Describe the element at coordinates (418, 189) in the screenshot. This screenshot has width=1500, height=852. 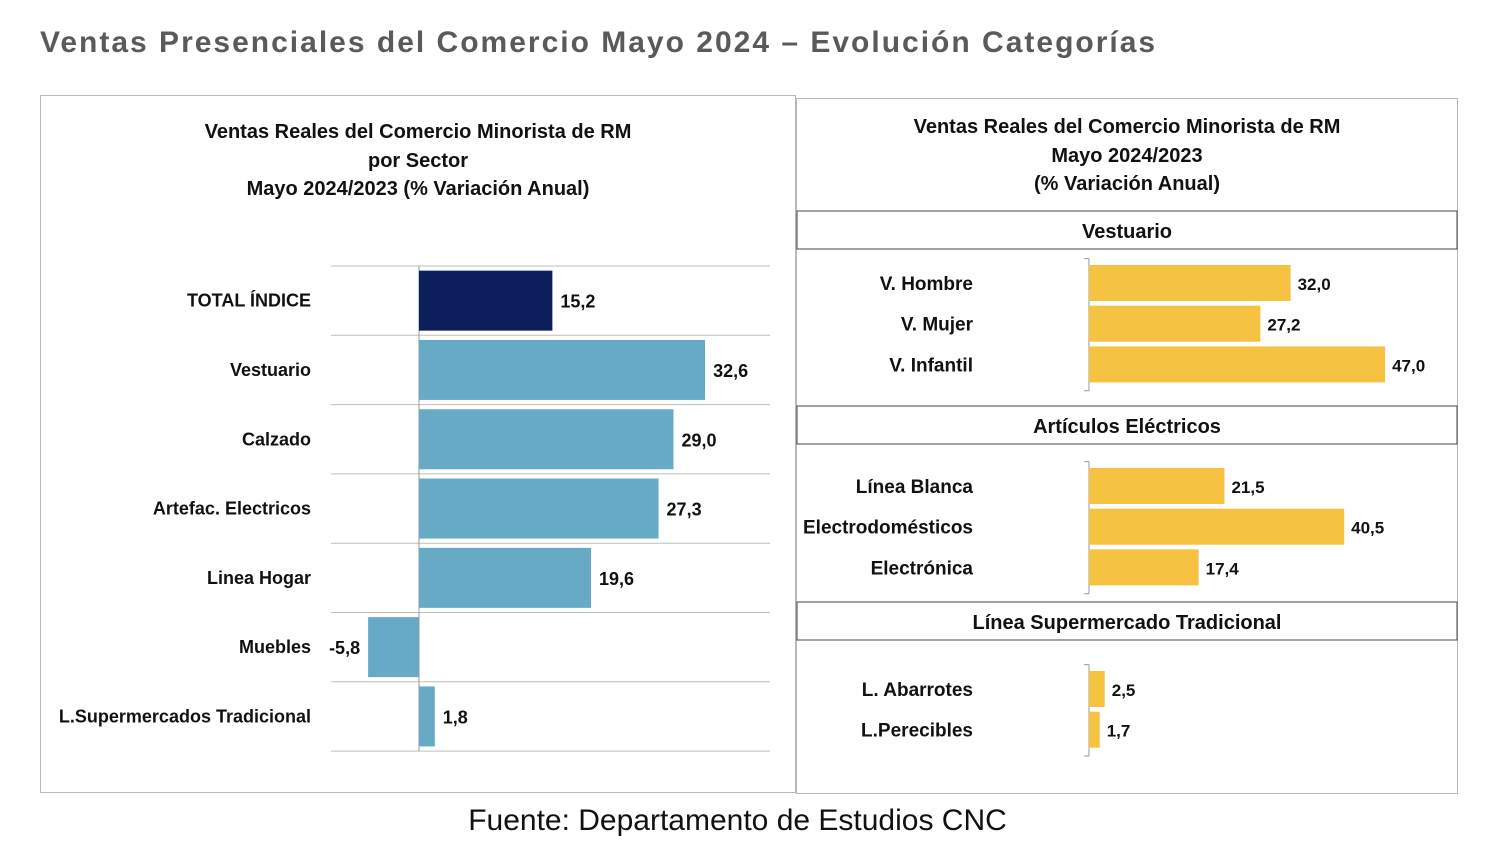
I see `sector-chart-title-line: Mayo 2024/2023 (% Variación Anual)` at that location.